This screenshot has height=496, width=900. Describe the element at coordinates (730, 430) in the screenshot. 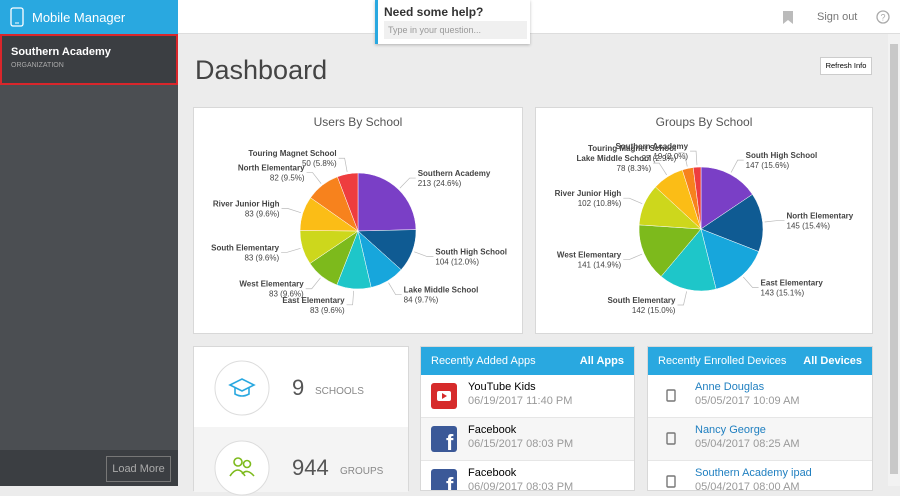

I see `item-name: Nancy George` at that location.